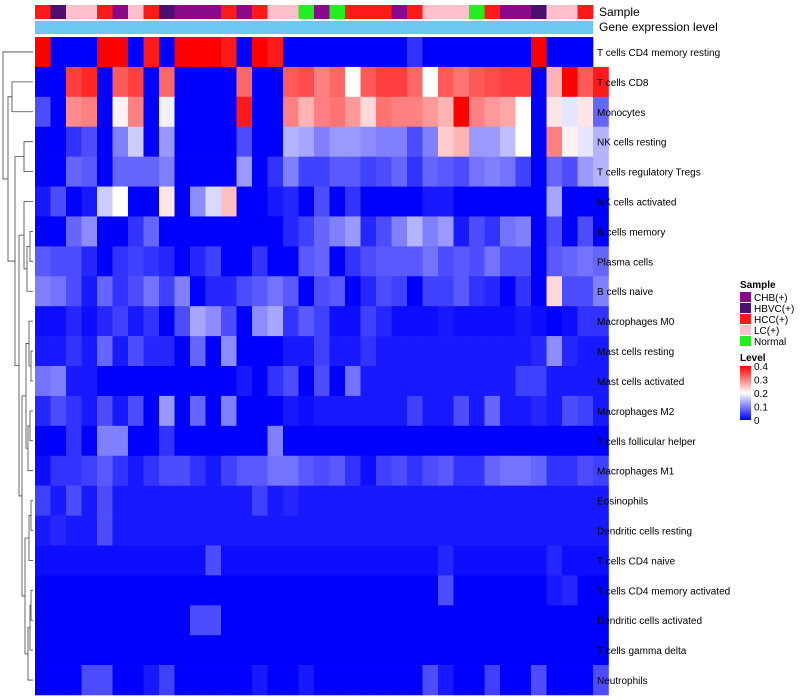  What do you see at coordinates (758, 285) in the screenshot?
I see `sample-legend-title: Sample` at bounding box center [758, 285].